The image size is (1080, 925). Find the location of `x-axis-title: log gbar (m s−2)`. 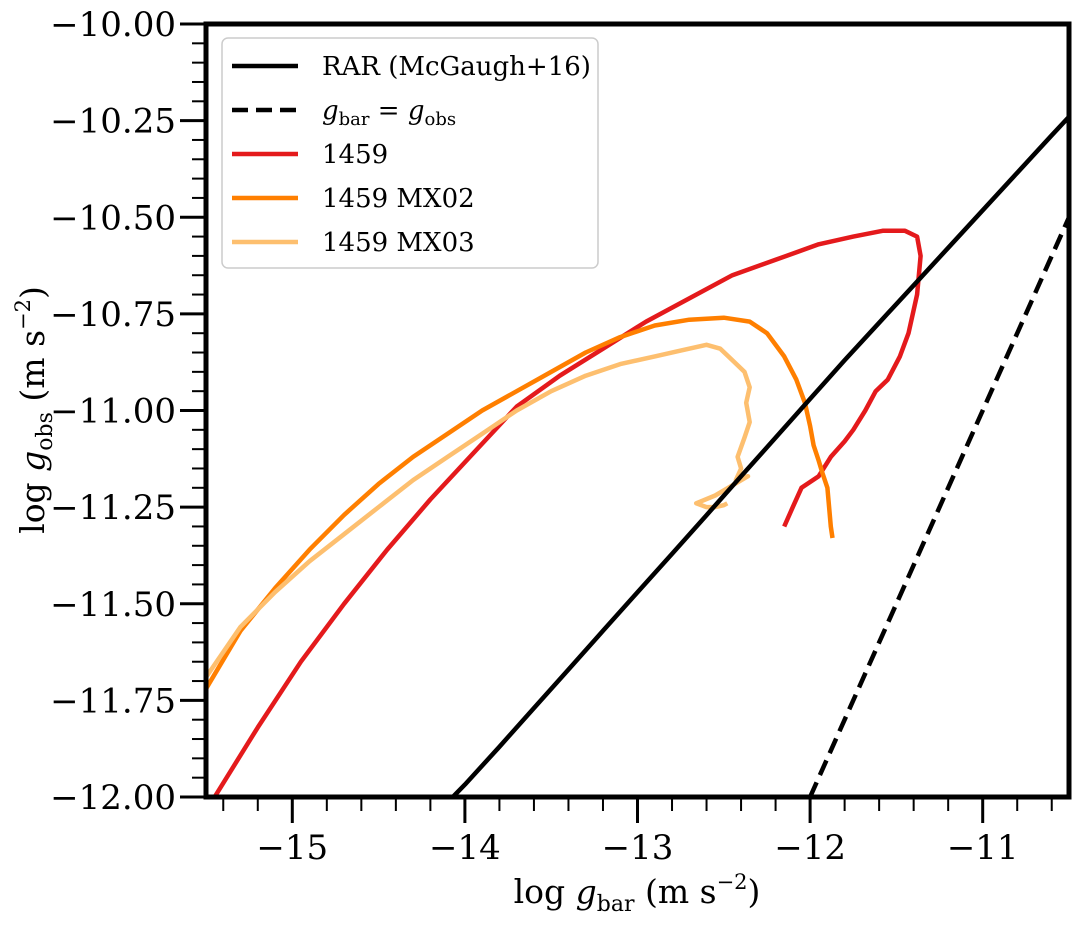

x-axis-title: log gbar (m s−2) is located at coordinates (637, 893).